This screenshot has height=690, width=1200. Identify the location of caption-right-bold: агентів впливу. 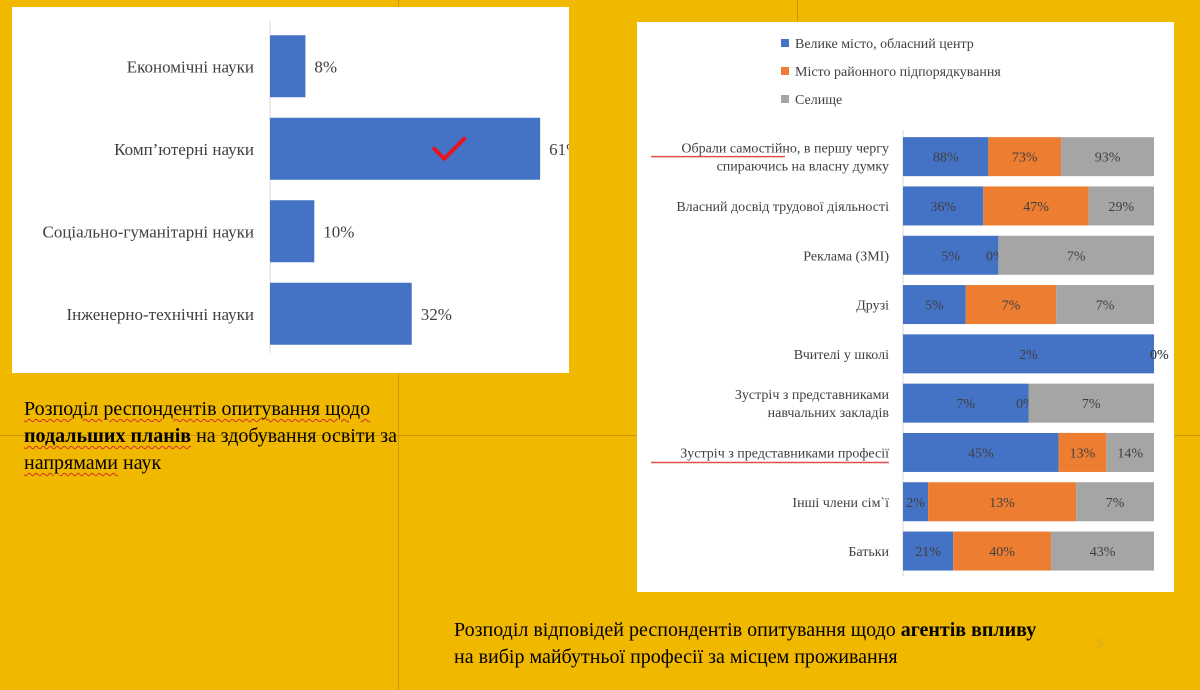
(968, 630).